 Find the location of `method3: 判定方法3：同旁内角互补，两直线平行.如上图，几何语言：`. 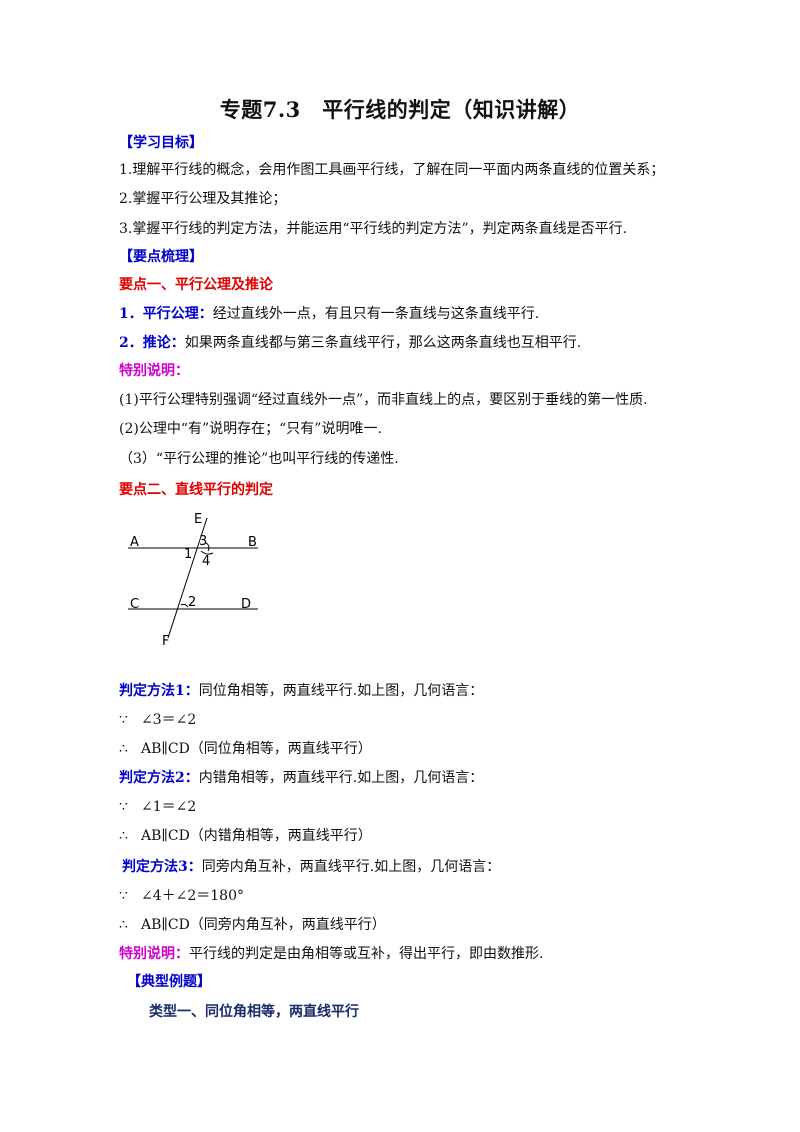

method3: 判定方法3：同旁内角互补，两直线平行.如上图，几何语言： is located at coordinates (311, 867).